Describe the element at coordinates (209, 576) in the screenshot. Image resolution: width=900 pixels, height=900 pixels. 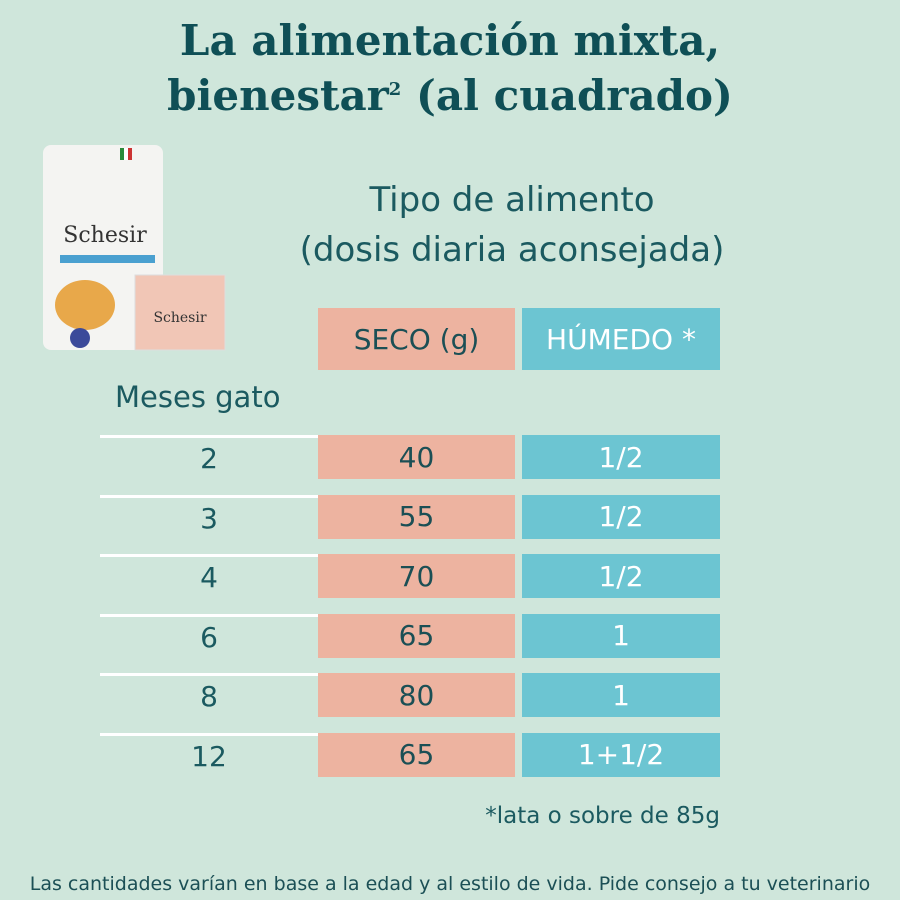
I see `row-label: 4` at that location.